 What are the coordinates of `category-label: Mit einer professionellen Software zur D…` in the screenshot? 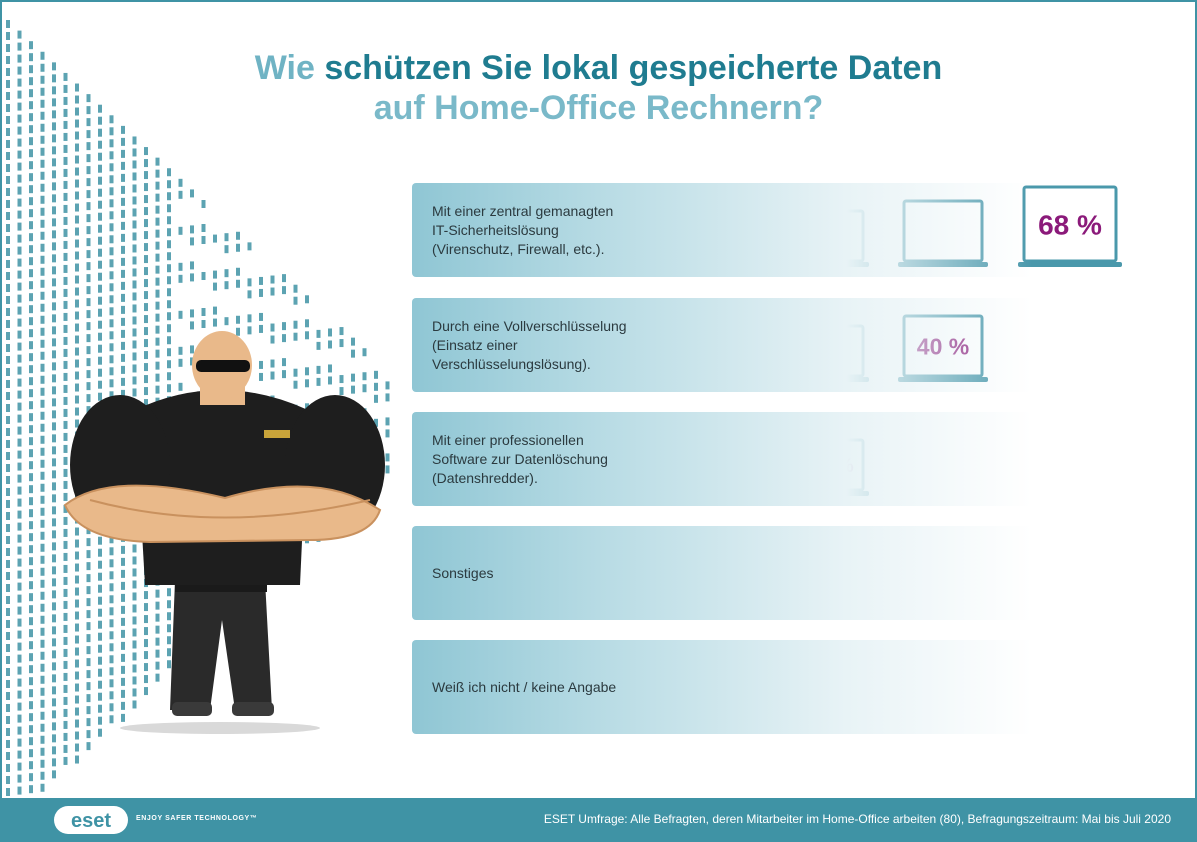 It's located at (520, 458).